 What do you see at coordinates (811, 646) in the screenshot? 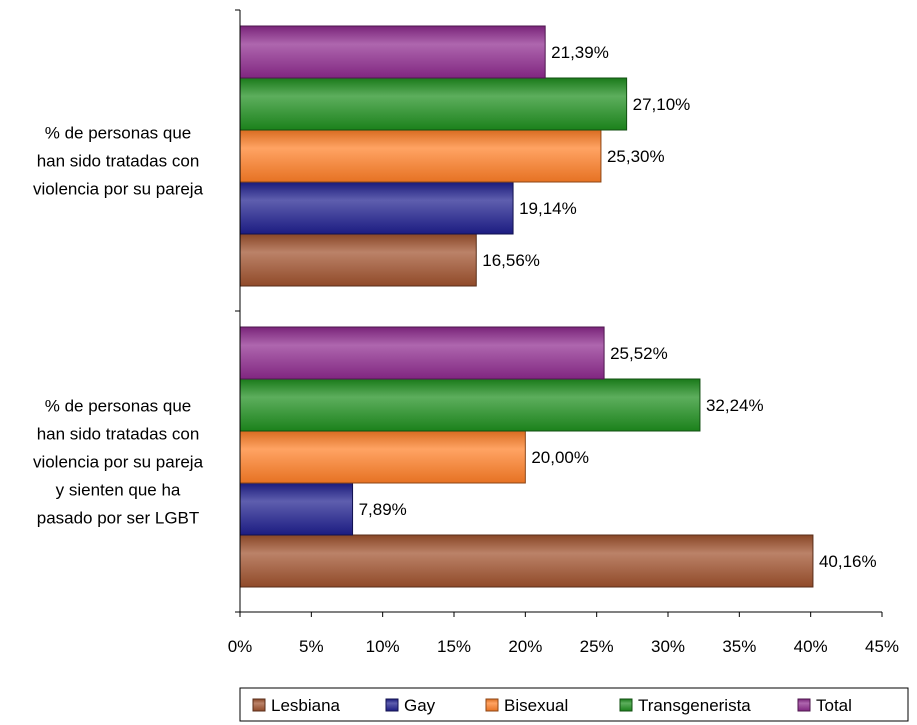
I see `x-tick-label: 40%` at bounding box center [811, 646].